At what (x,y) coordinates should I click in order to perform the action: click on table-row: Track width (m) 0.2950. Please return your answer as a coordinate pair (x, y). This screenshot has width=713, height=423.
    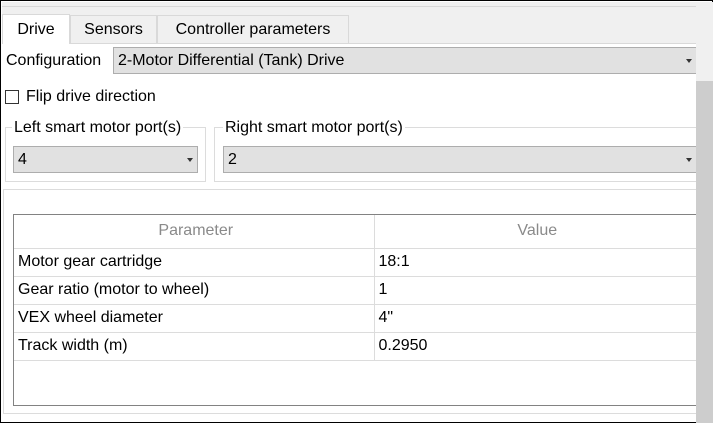
    Looking at the image, I should click on (355, 346).